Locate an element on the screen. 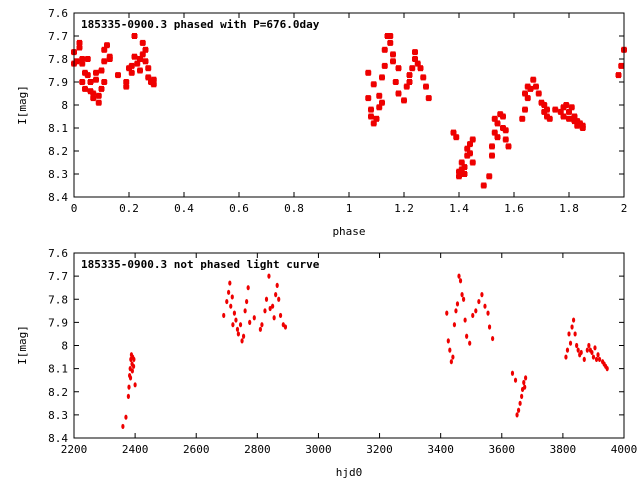  phased-ytick-label: 8 is located at coordinates (64, 105).